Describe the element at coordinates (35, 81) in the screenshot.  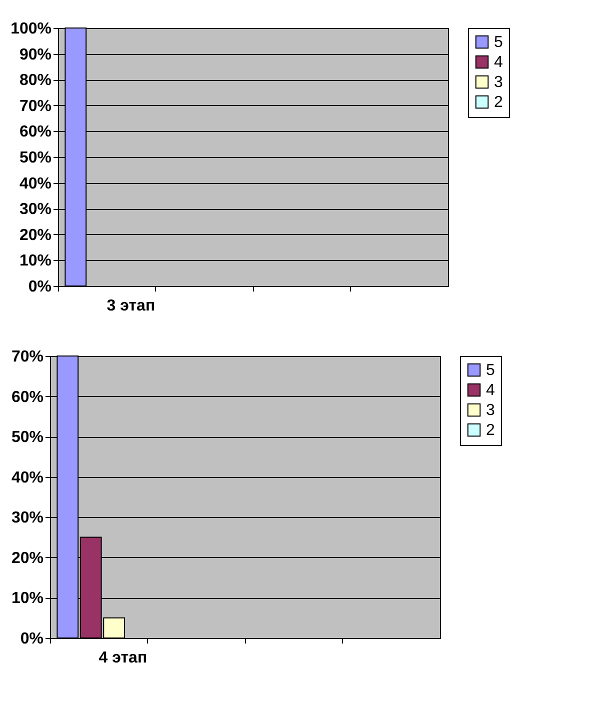
I see `y-tick-label: 80%` at that location.